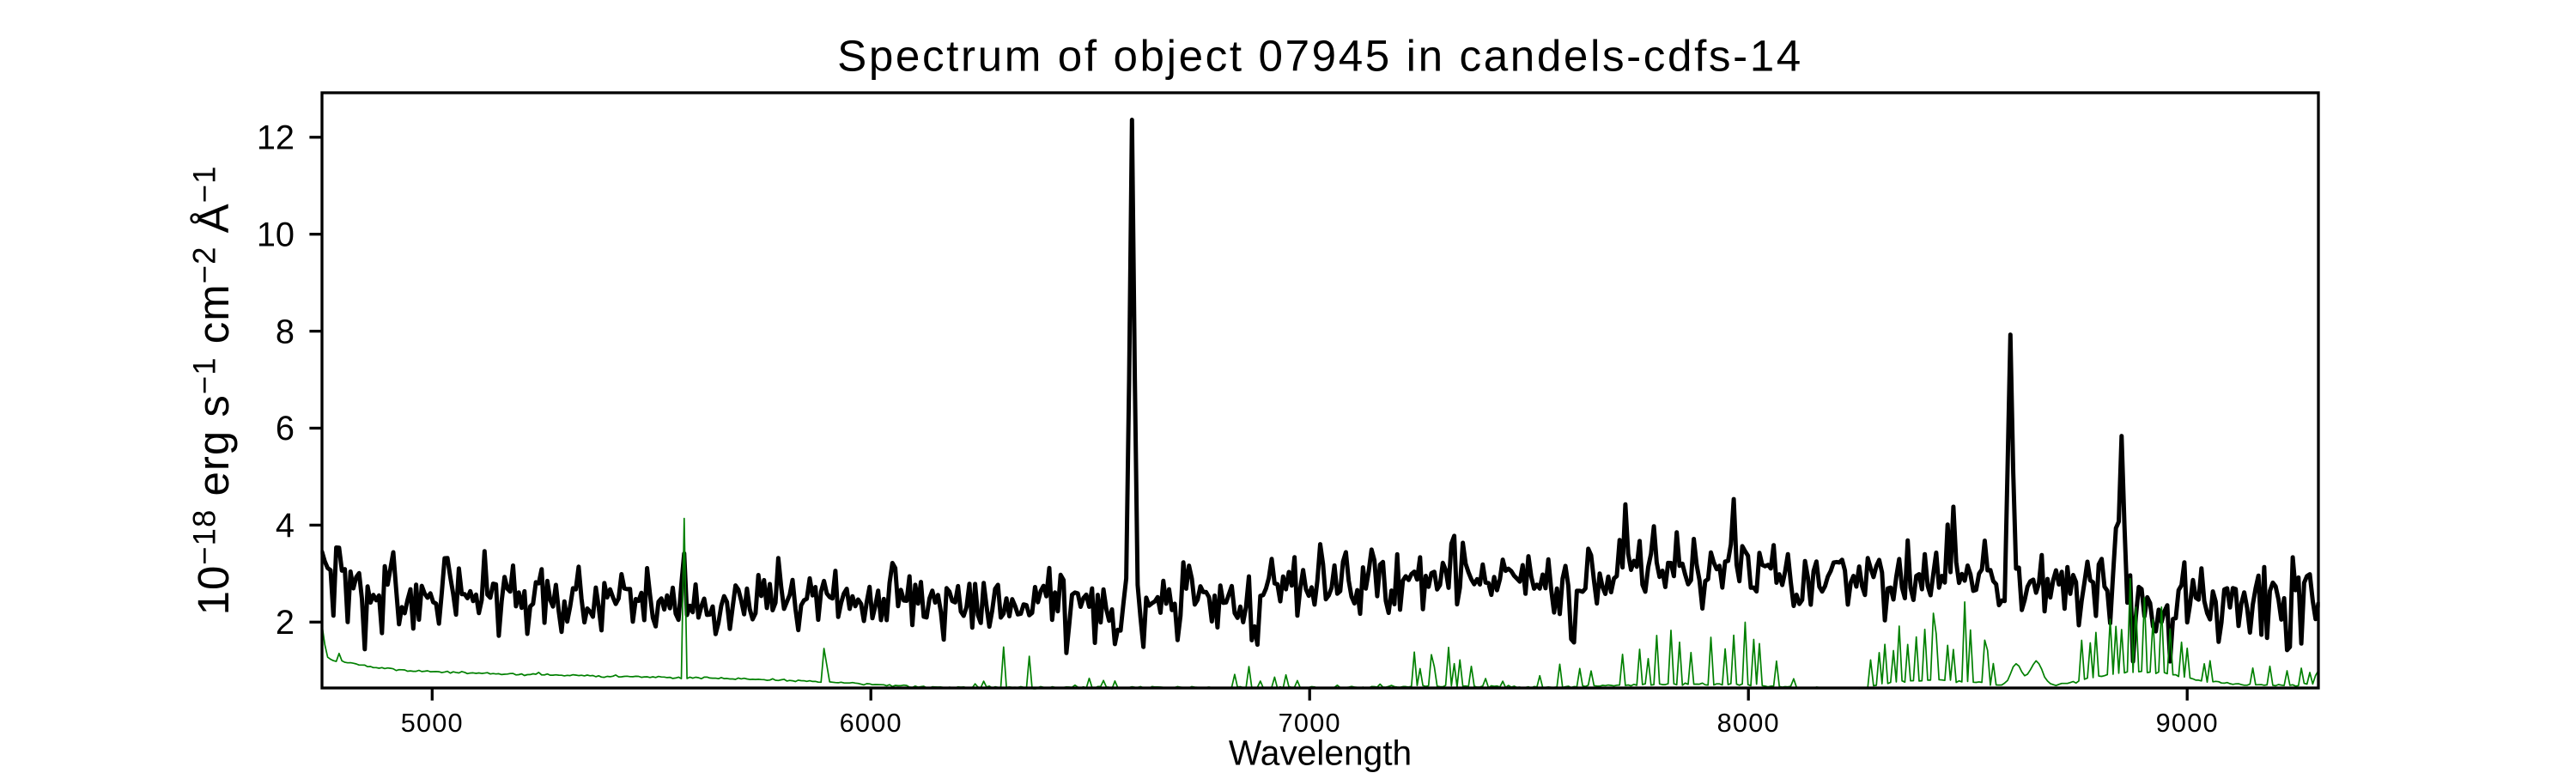 This screenshot has width=2576, height=773. What do you see at coordinates (285, 428) in the screenshot?
I see `svg-text: 6` at bounding box center [285, 428].